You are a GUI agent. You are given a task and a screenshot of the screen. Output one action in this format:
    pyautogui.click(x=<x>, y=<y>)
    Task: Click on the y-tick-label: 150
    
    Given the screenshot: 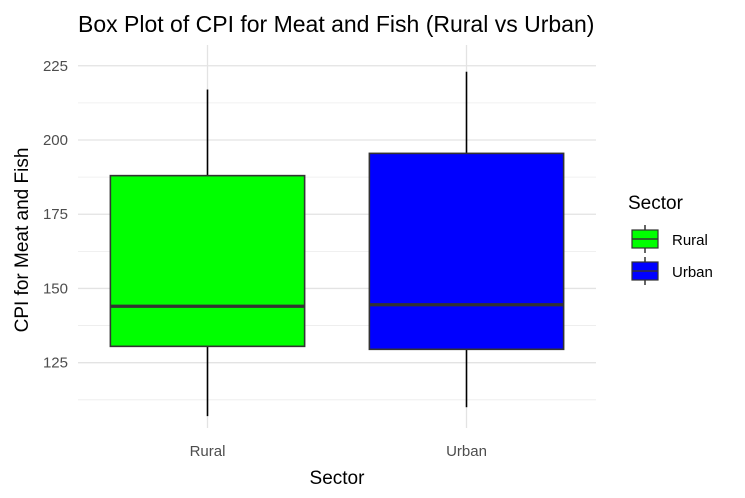 What is the action you would take?
    pyautogui.click(x=55, y=288)
    